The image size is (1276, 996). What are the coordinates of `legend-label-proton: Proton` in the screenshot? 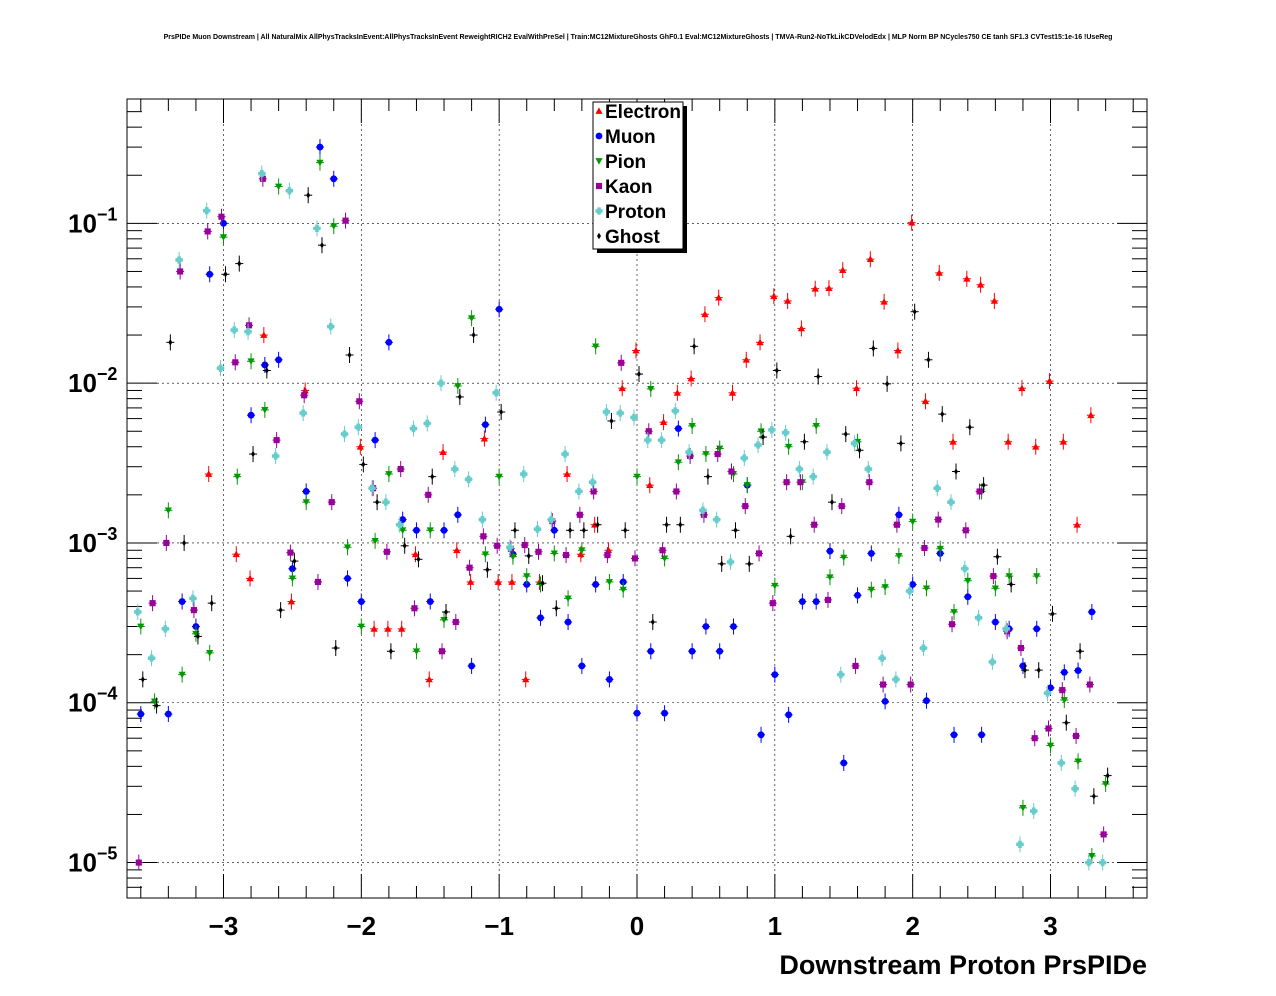 It's located at (635, 212).